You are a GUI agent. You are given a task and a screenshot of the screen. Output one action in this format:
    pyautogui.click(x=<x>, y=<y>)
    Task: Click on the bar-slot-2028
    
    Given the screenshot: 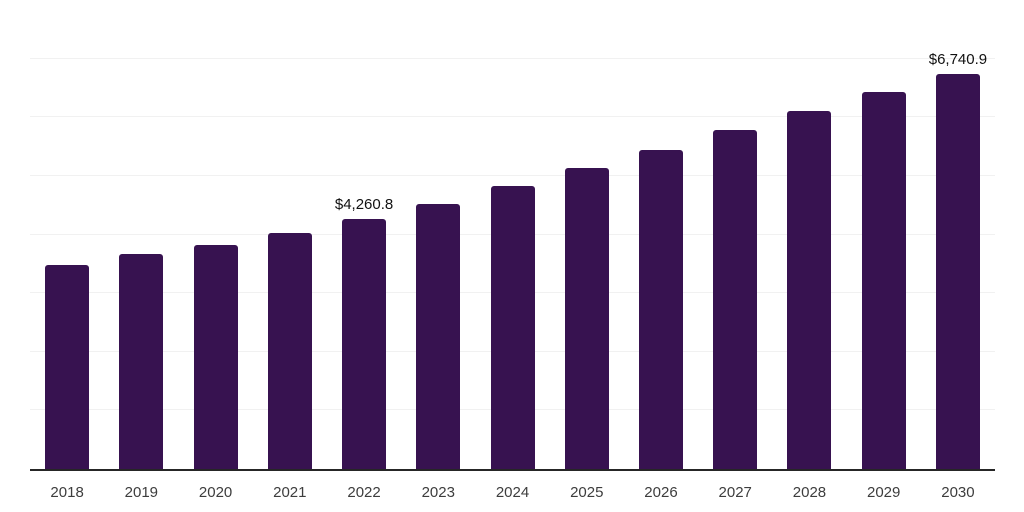 What is the action you would take?
    pyautogui.click(x=809, y=235)
    